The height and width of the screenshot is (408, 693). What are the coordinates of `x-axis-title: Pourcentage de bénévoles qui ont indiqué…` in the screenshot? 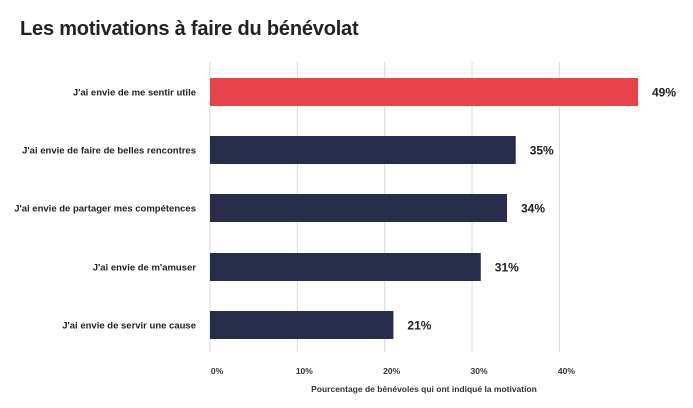 It's located at (424, 389).